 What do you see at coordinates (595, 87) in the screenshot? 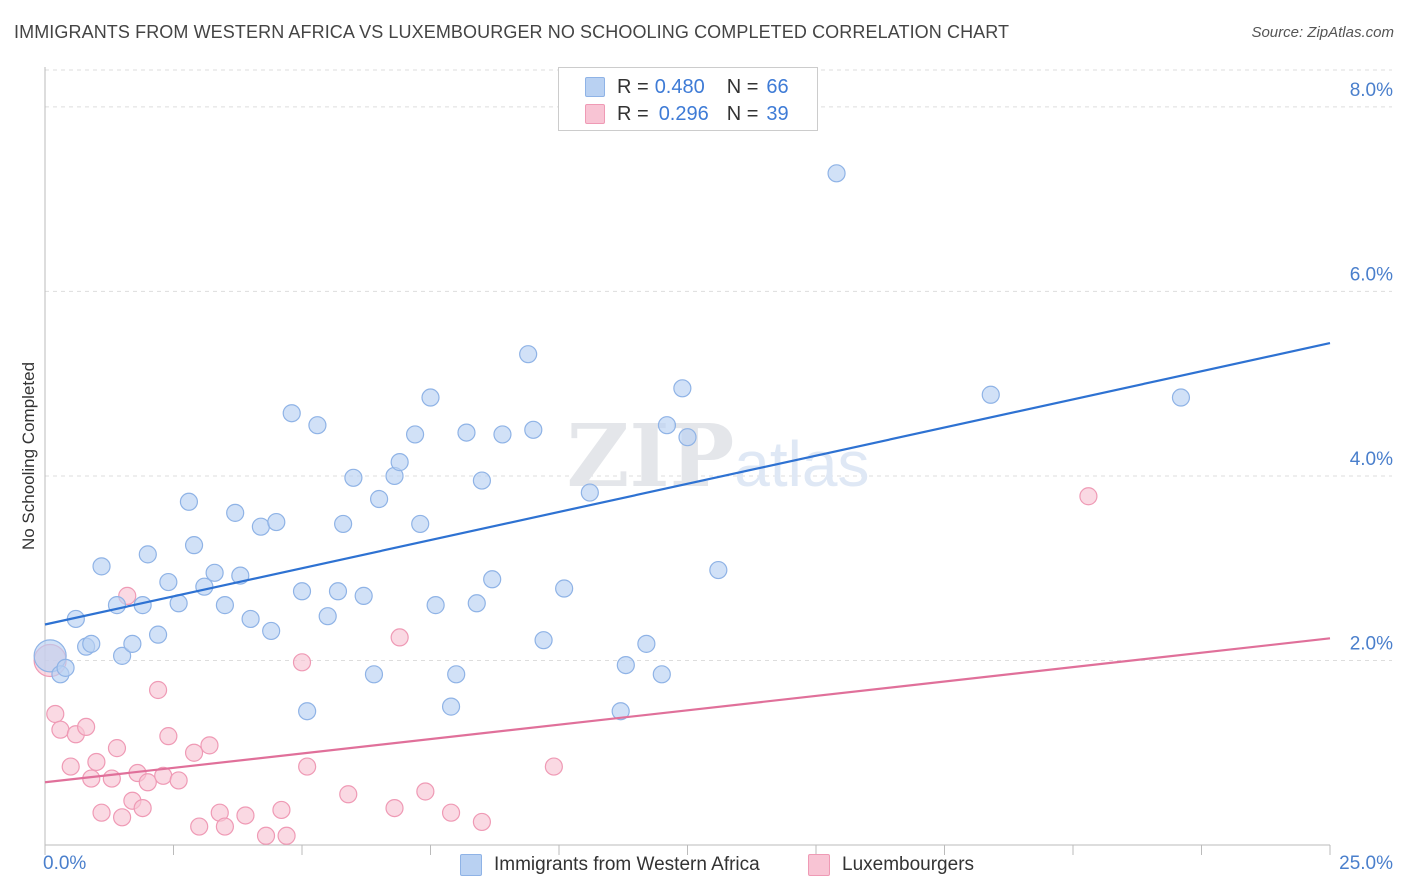
I see `legend-swatch-blue` at bounding box center [595, 87].